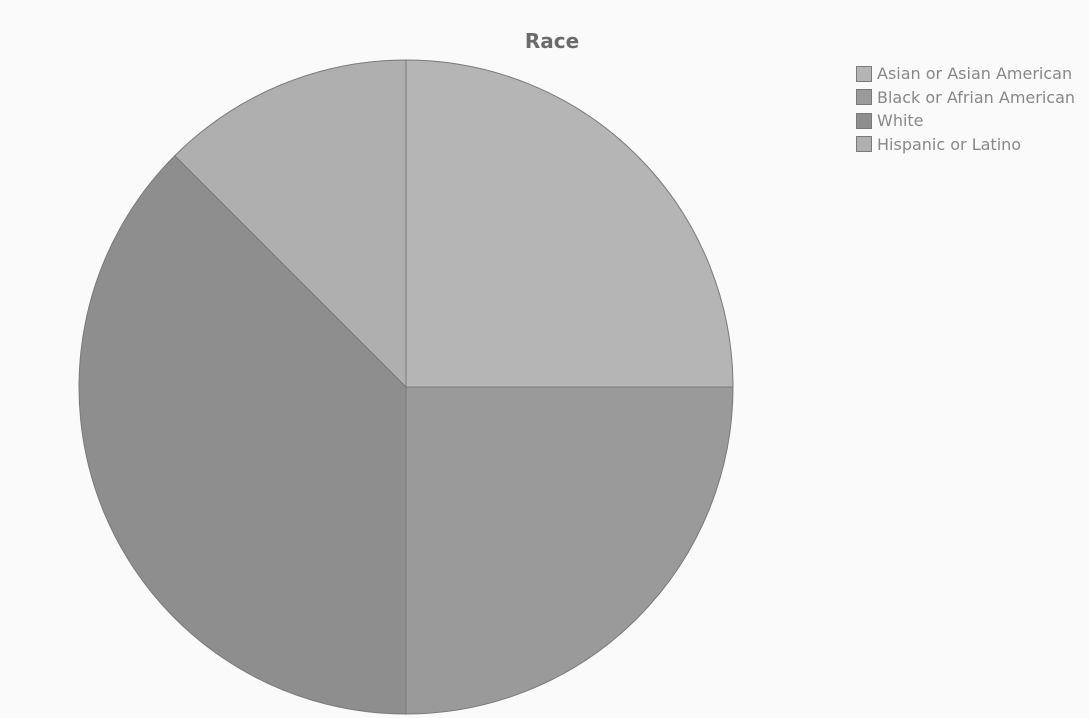 The height and width of the screenshot is (718, 1089). I want to click on legend-item-white: White, so click(965, 121).